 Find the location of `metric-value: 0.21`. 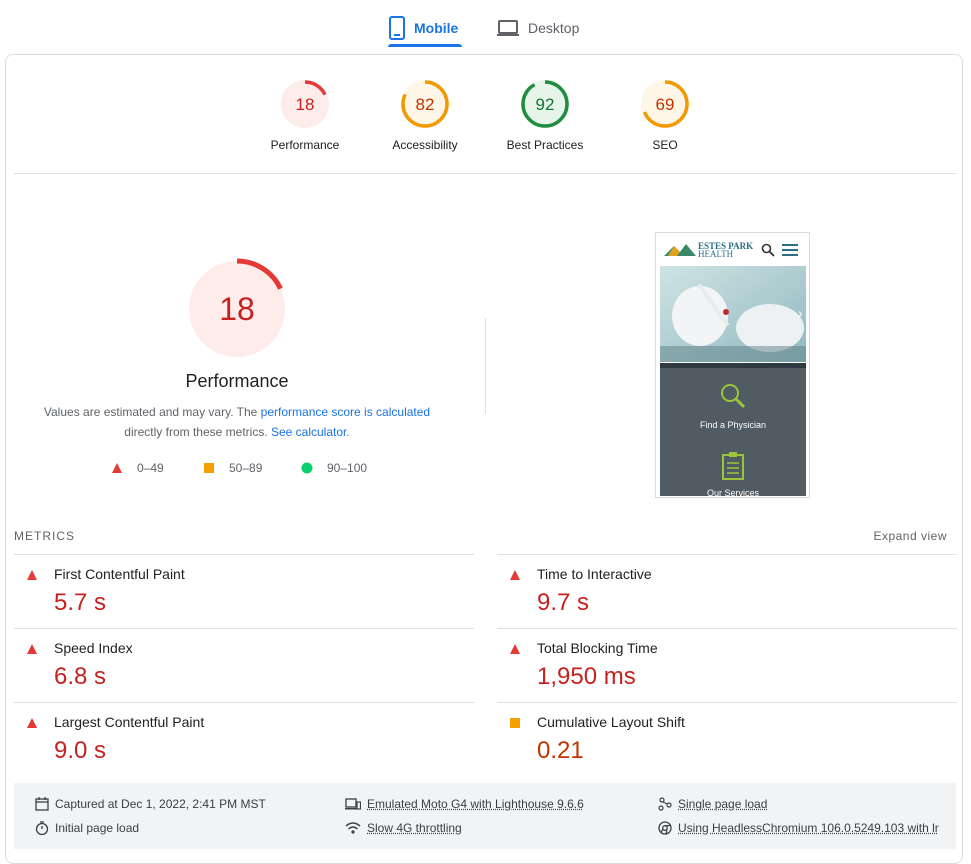

metric-value: 0.21 is located at coordinates (560, 751).